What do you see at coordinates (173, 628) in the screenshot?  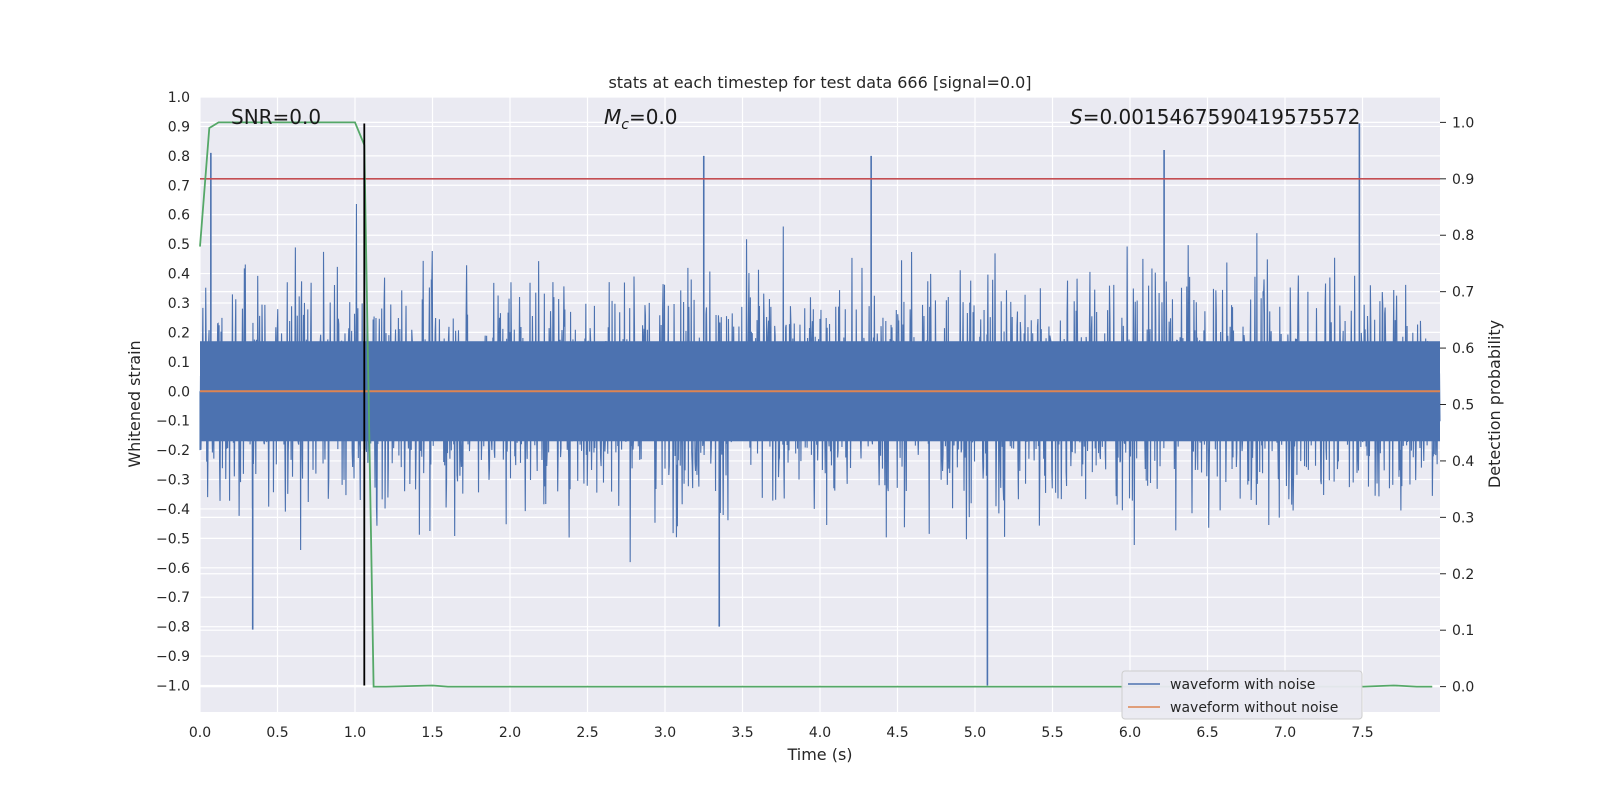 I see `y-left-tick-label: −0.8` at bounding box center [173, 628].